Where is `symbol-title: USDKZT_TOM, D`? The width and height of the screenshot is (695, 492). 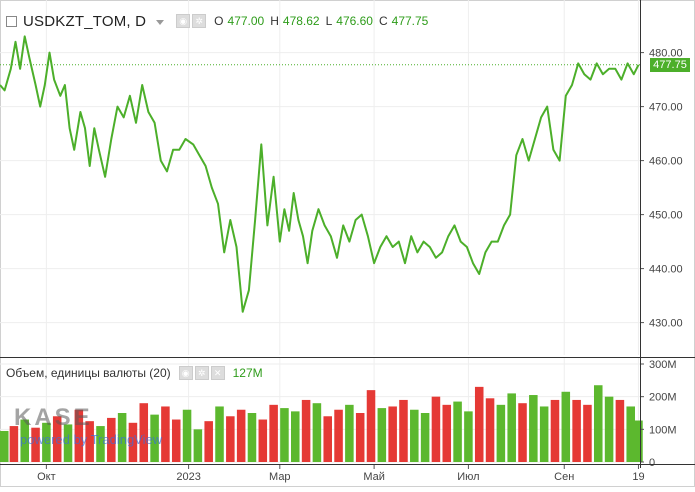
symbol-title: USDKZT_TOM, D is located at coordinates (85, 21).